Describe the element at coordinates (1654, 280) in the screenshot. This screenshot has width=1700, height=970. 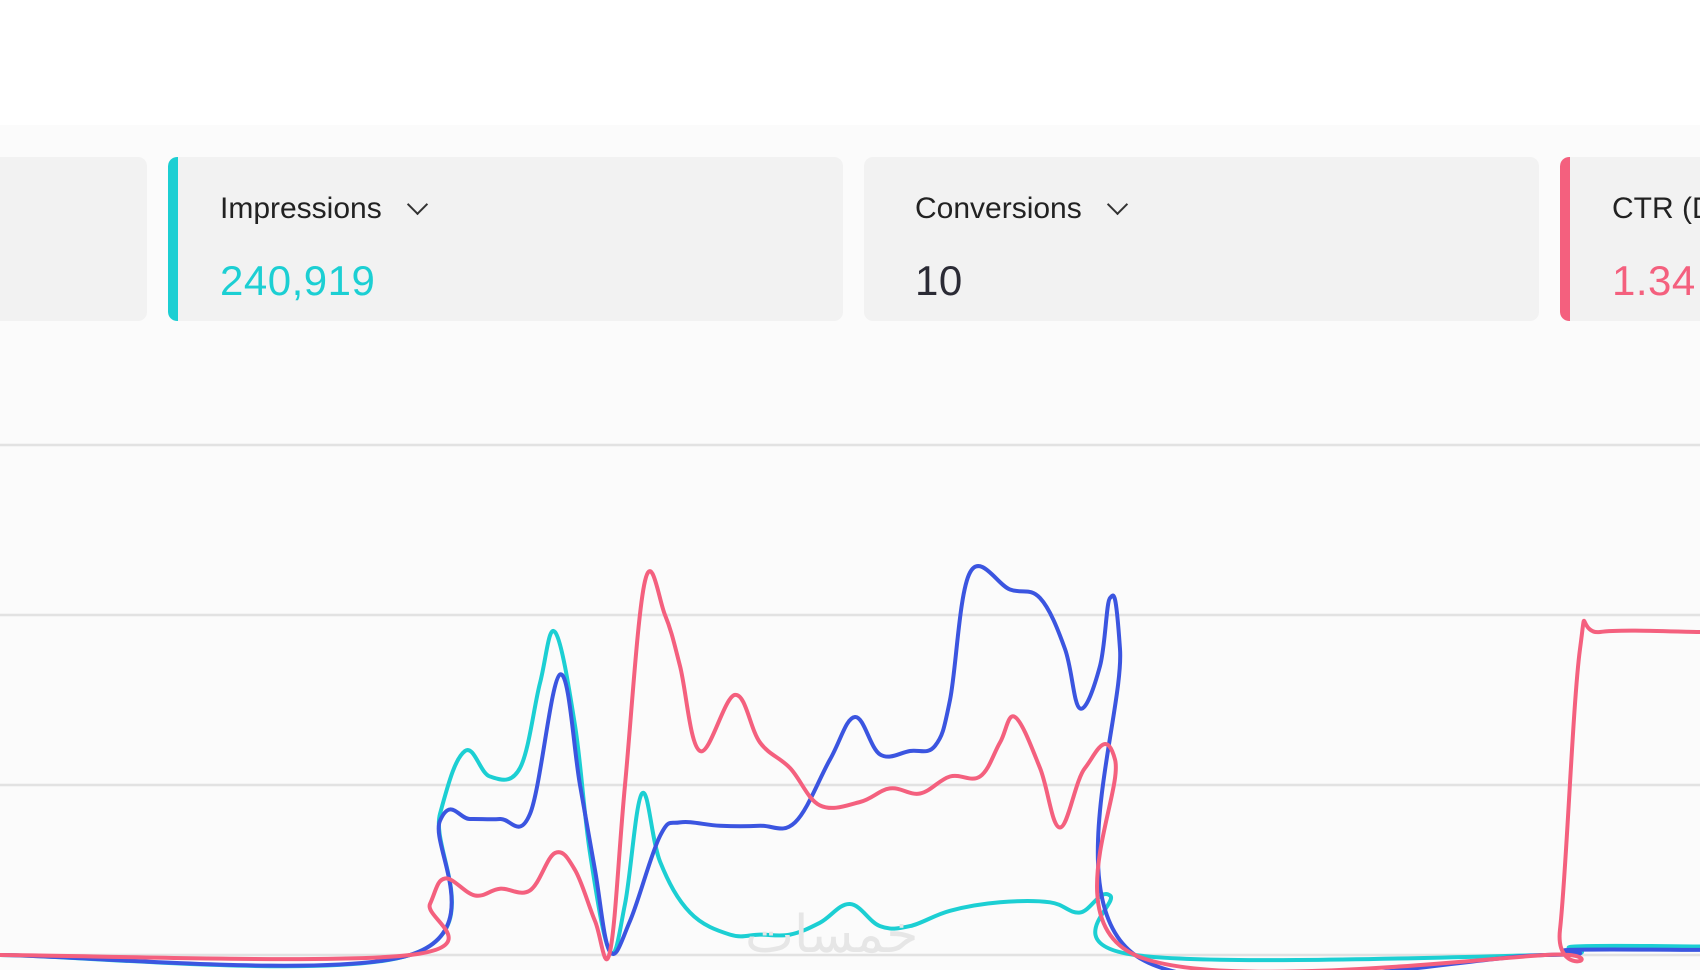
I see `ctr-value: 1.34` at that location.